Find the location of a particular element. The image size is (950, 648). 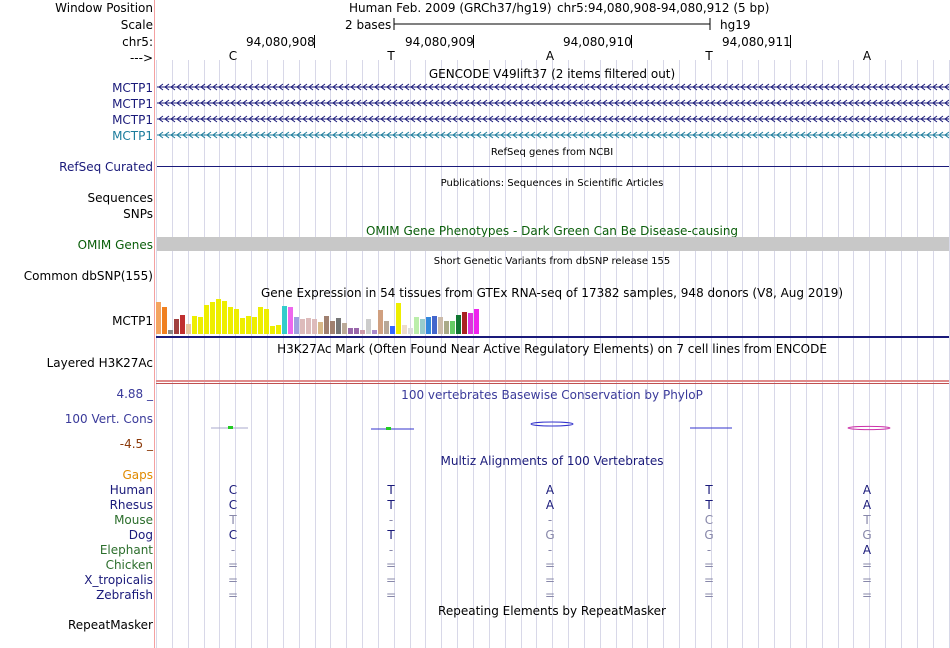

gencode-item-3: MCTP1 is located at coordinates (132, 120).